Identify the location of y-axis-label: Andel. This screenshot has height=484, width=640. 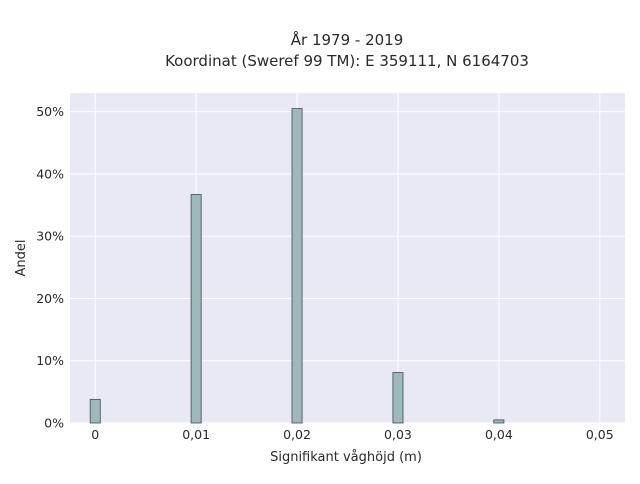
(21, 258).